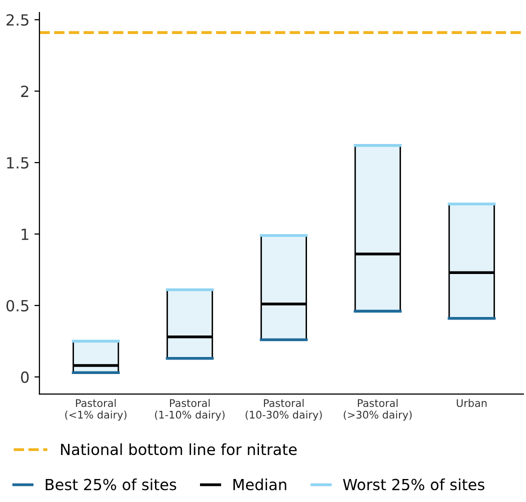 The height and width of the screenshot is (502, 526). I want to click on y-tick-label: 2.5, so click(17, 20).